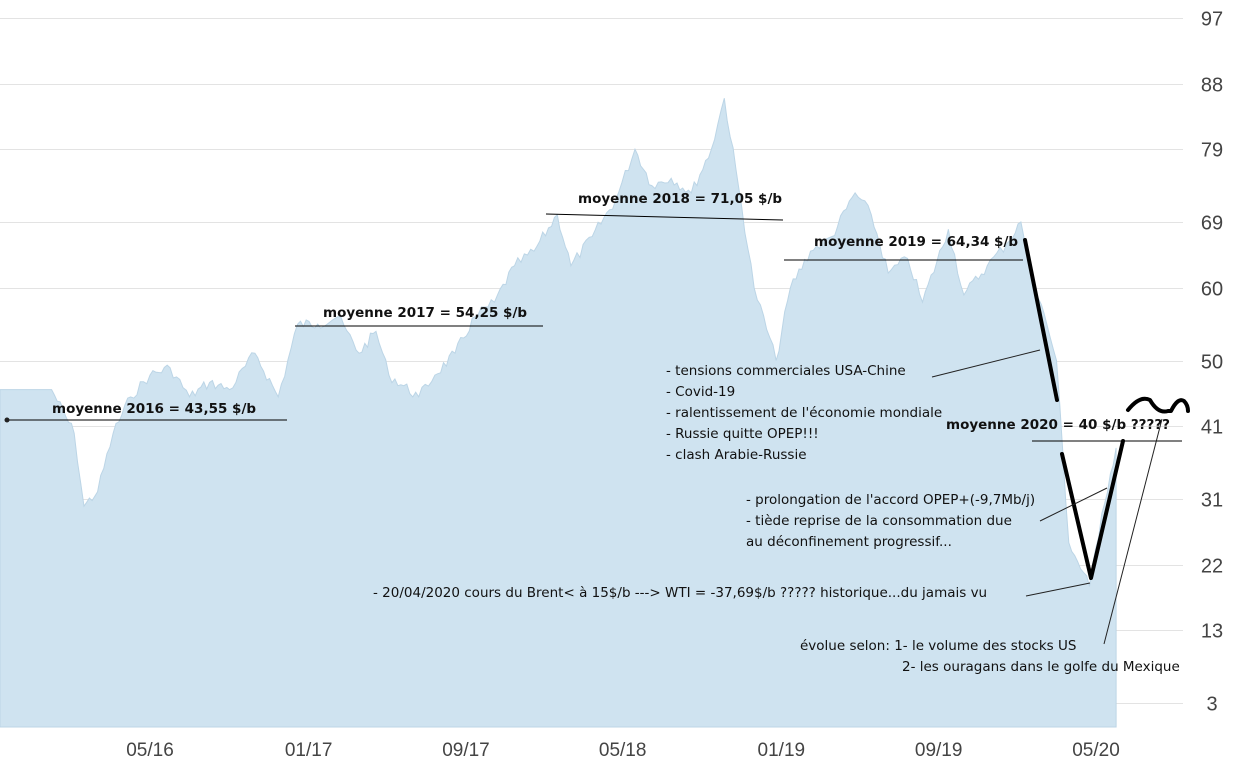  I want to click on outlook-line: évolue selon: 1- le volume des stocks US, so click(938, 646).